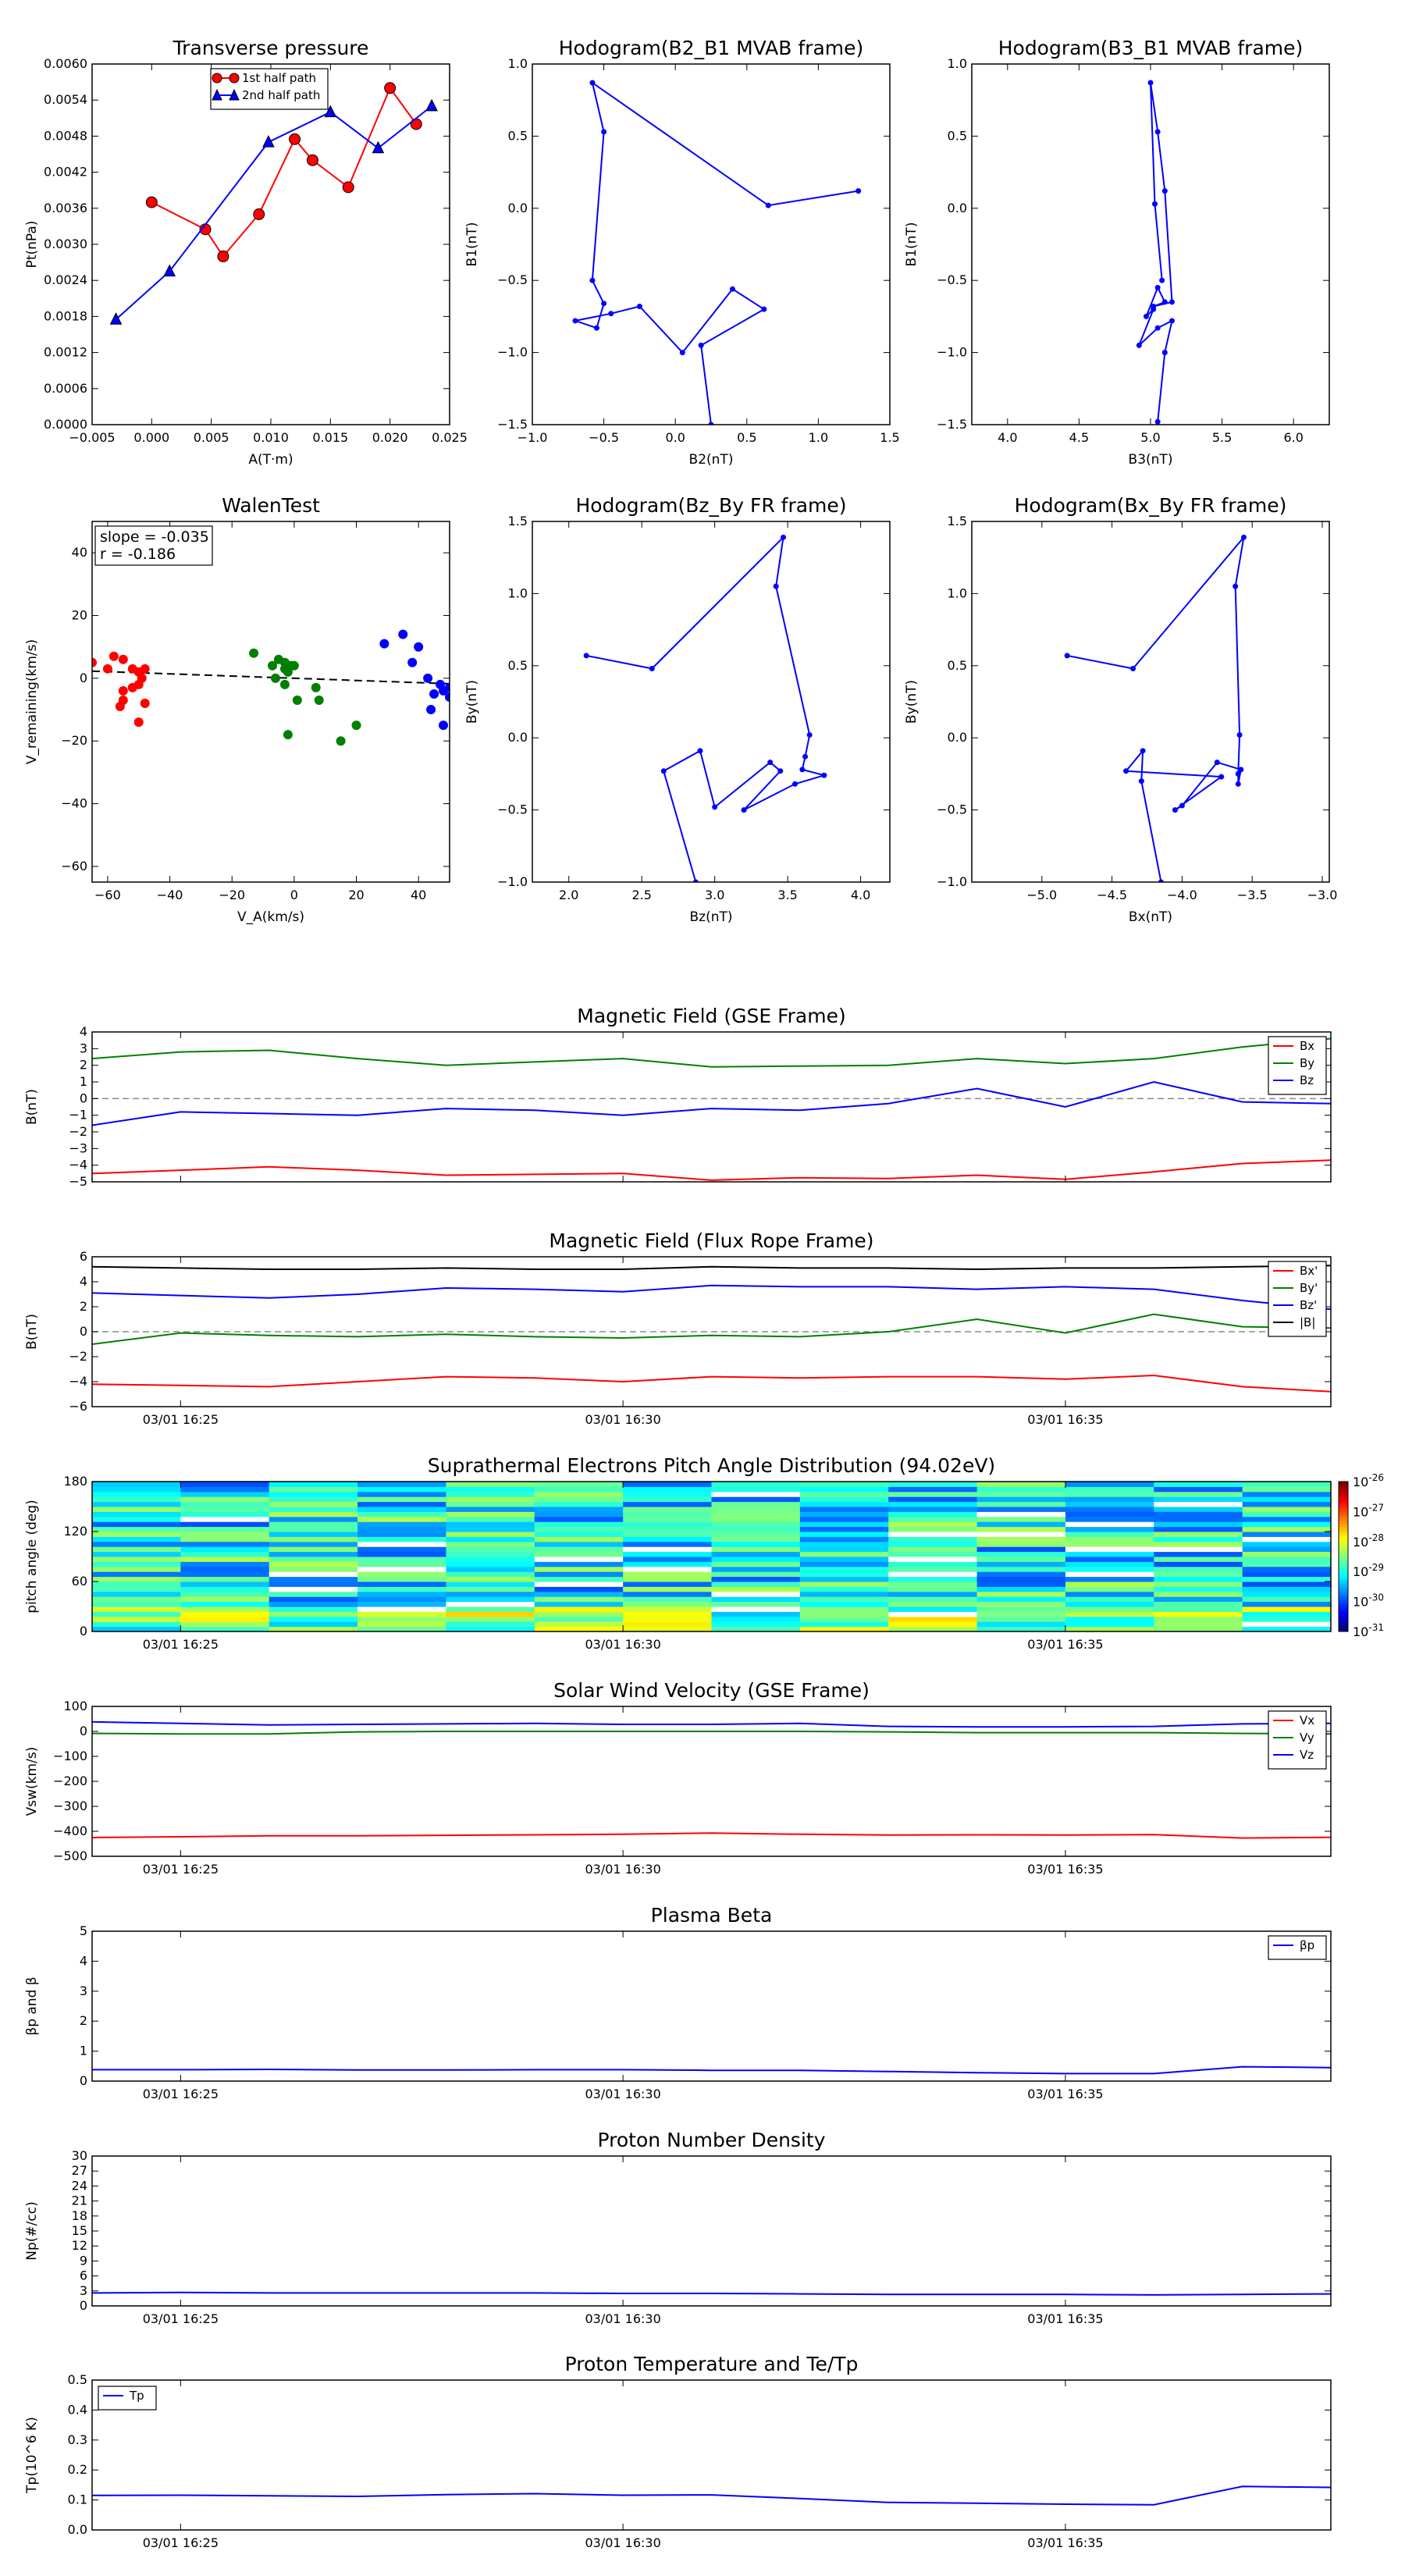  Describe the element at coordinates (952, 424) in the screenshot. I see `y-tick-label: −1.5` at that location.